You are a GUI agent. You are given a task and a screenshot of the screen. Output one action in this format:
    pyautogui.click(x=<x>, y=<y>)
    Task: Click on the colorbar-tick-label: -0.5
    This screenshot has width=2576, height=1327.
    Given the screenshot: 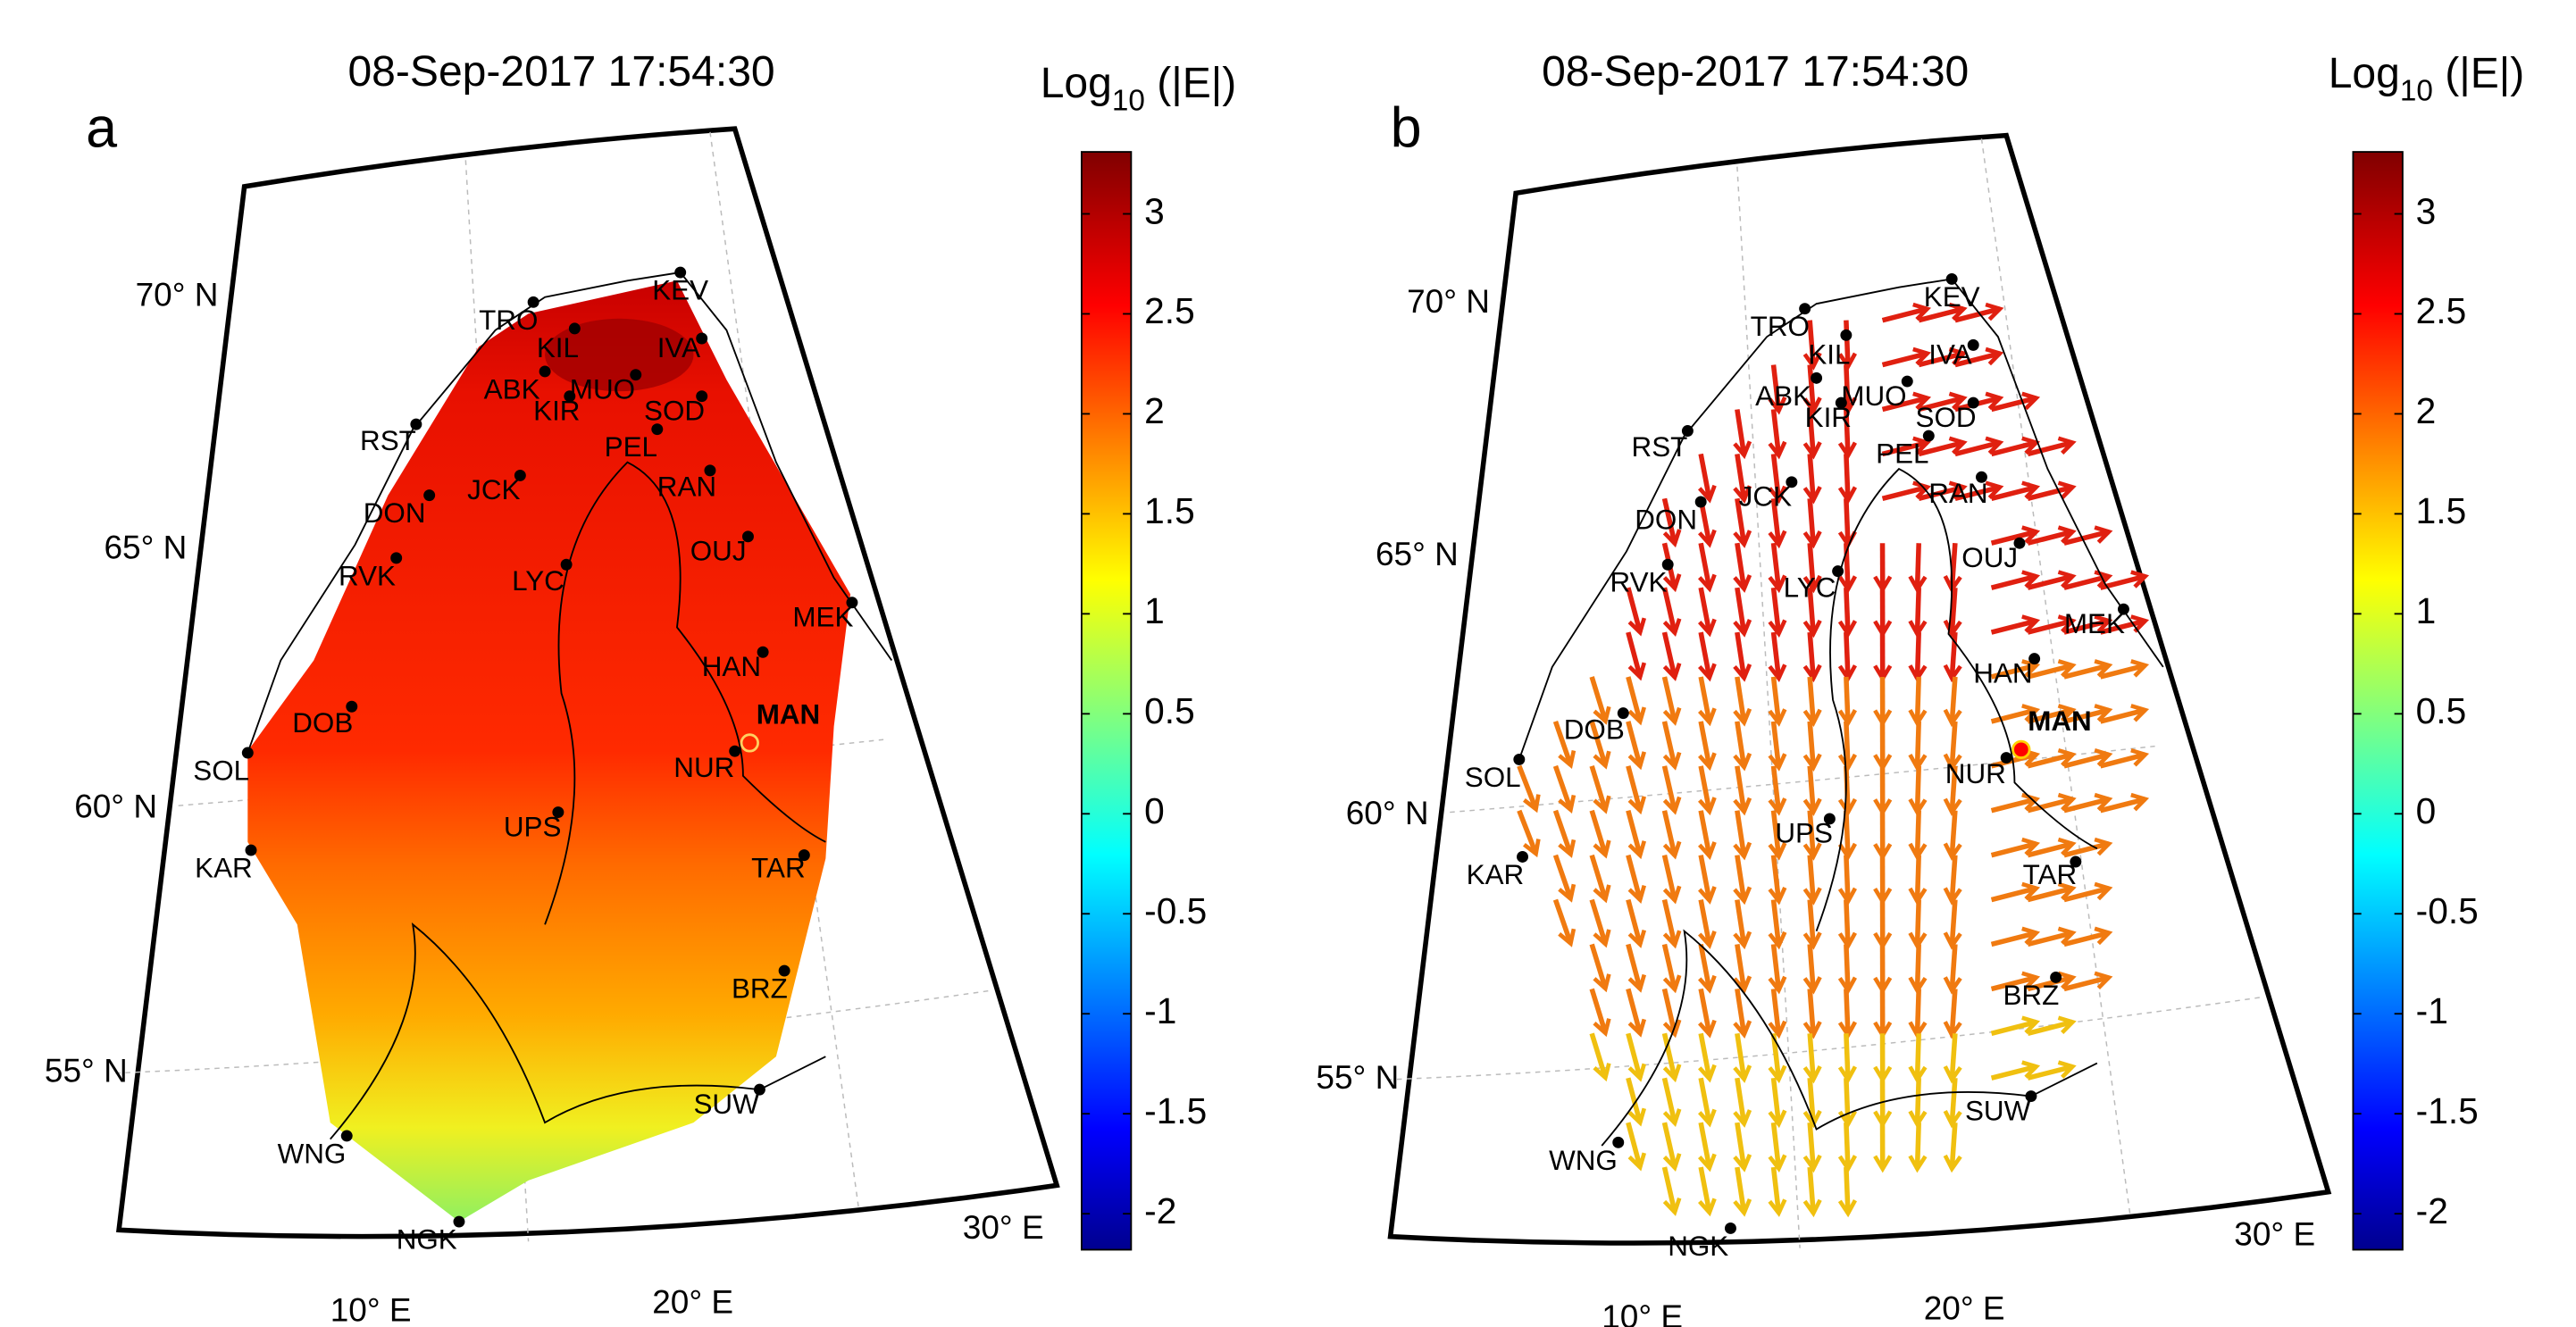 What is the action you would take?
    pyautogui.click(x=1175, y=910)
    